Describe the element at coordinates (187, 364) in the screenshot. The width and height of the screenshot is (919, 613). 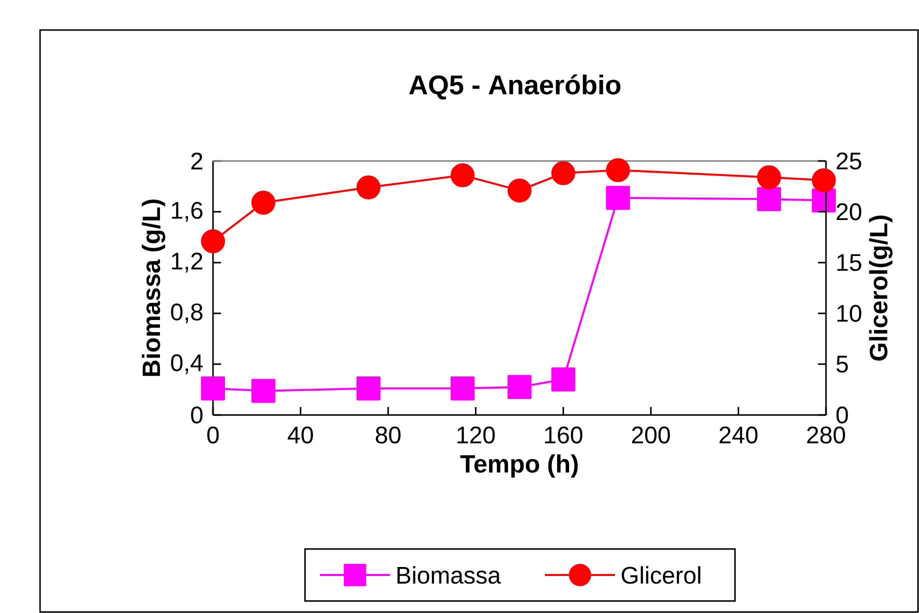
I see `y-tick-label: 0,4` at that location.